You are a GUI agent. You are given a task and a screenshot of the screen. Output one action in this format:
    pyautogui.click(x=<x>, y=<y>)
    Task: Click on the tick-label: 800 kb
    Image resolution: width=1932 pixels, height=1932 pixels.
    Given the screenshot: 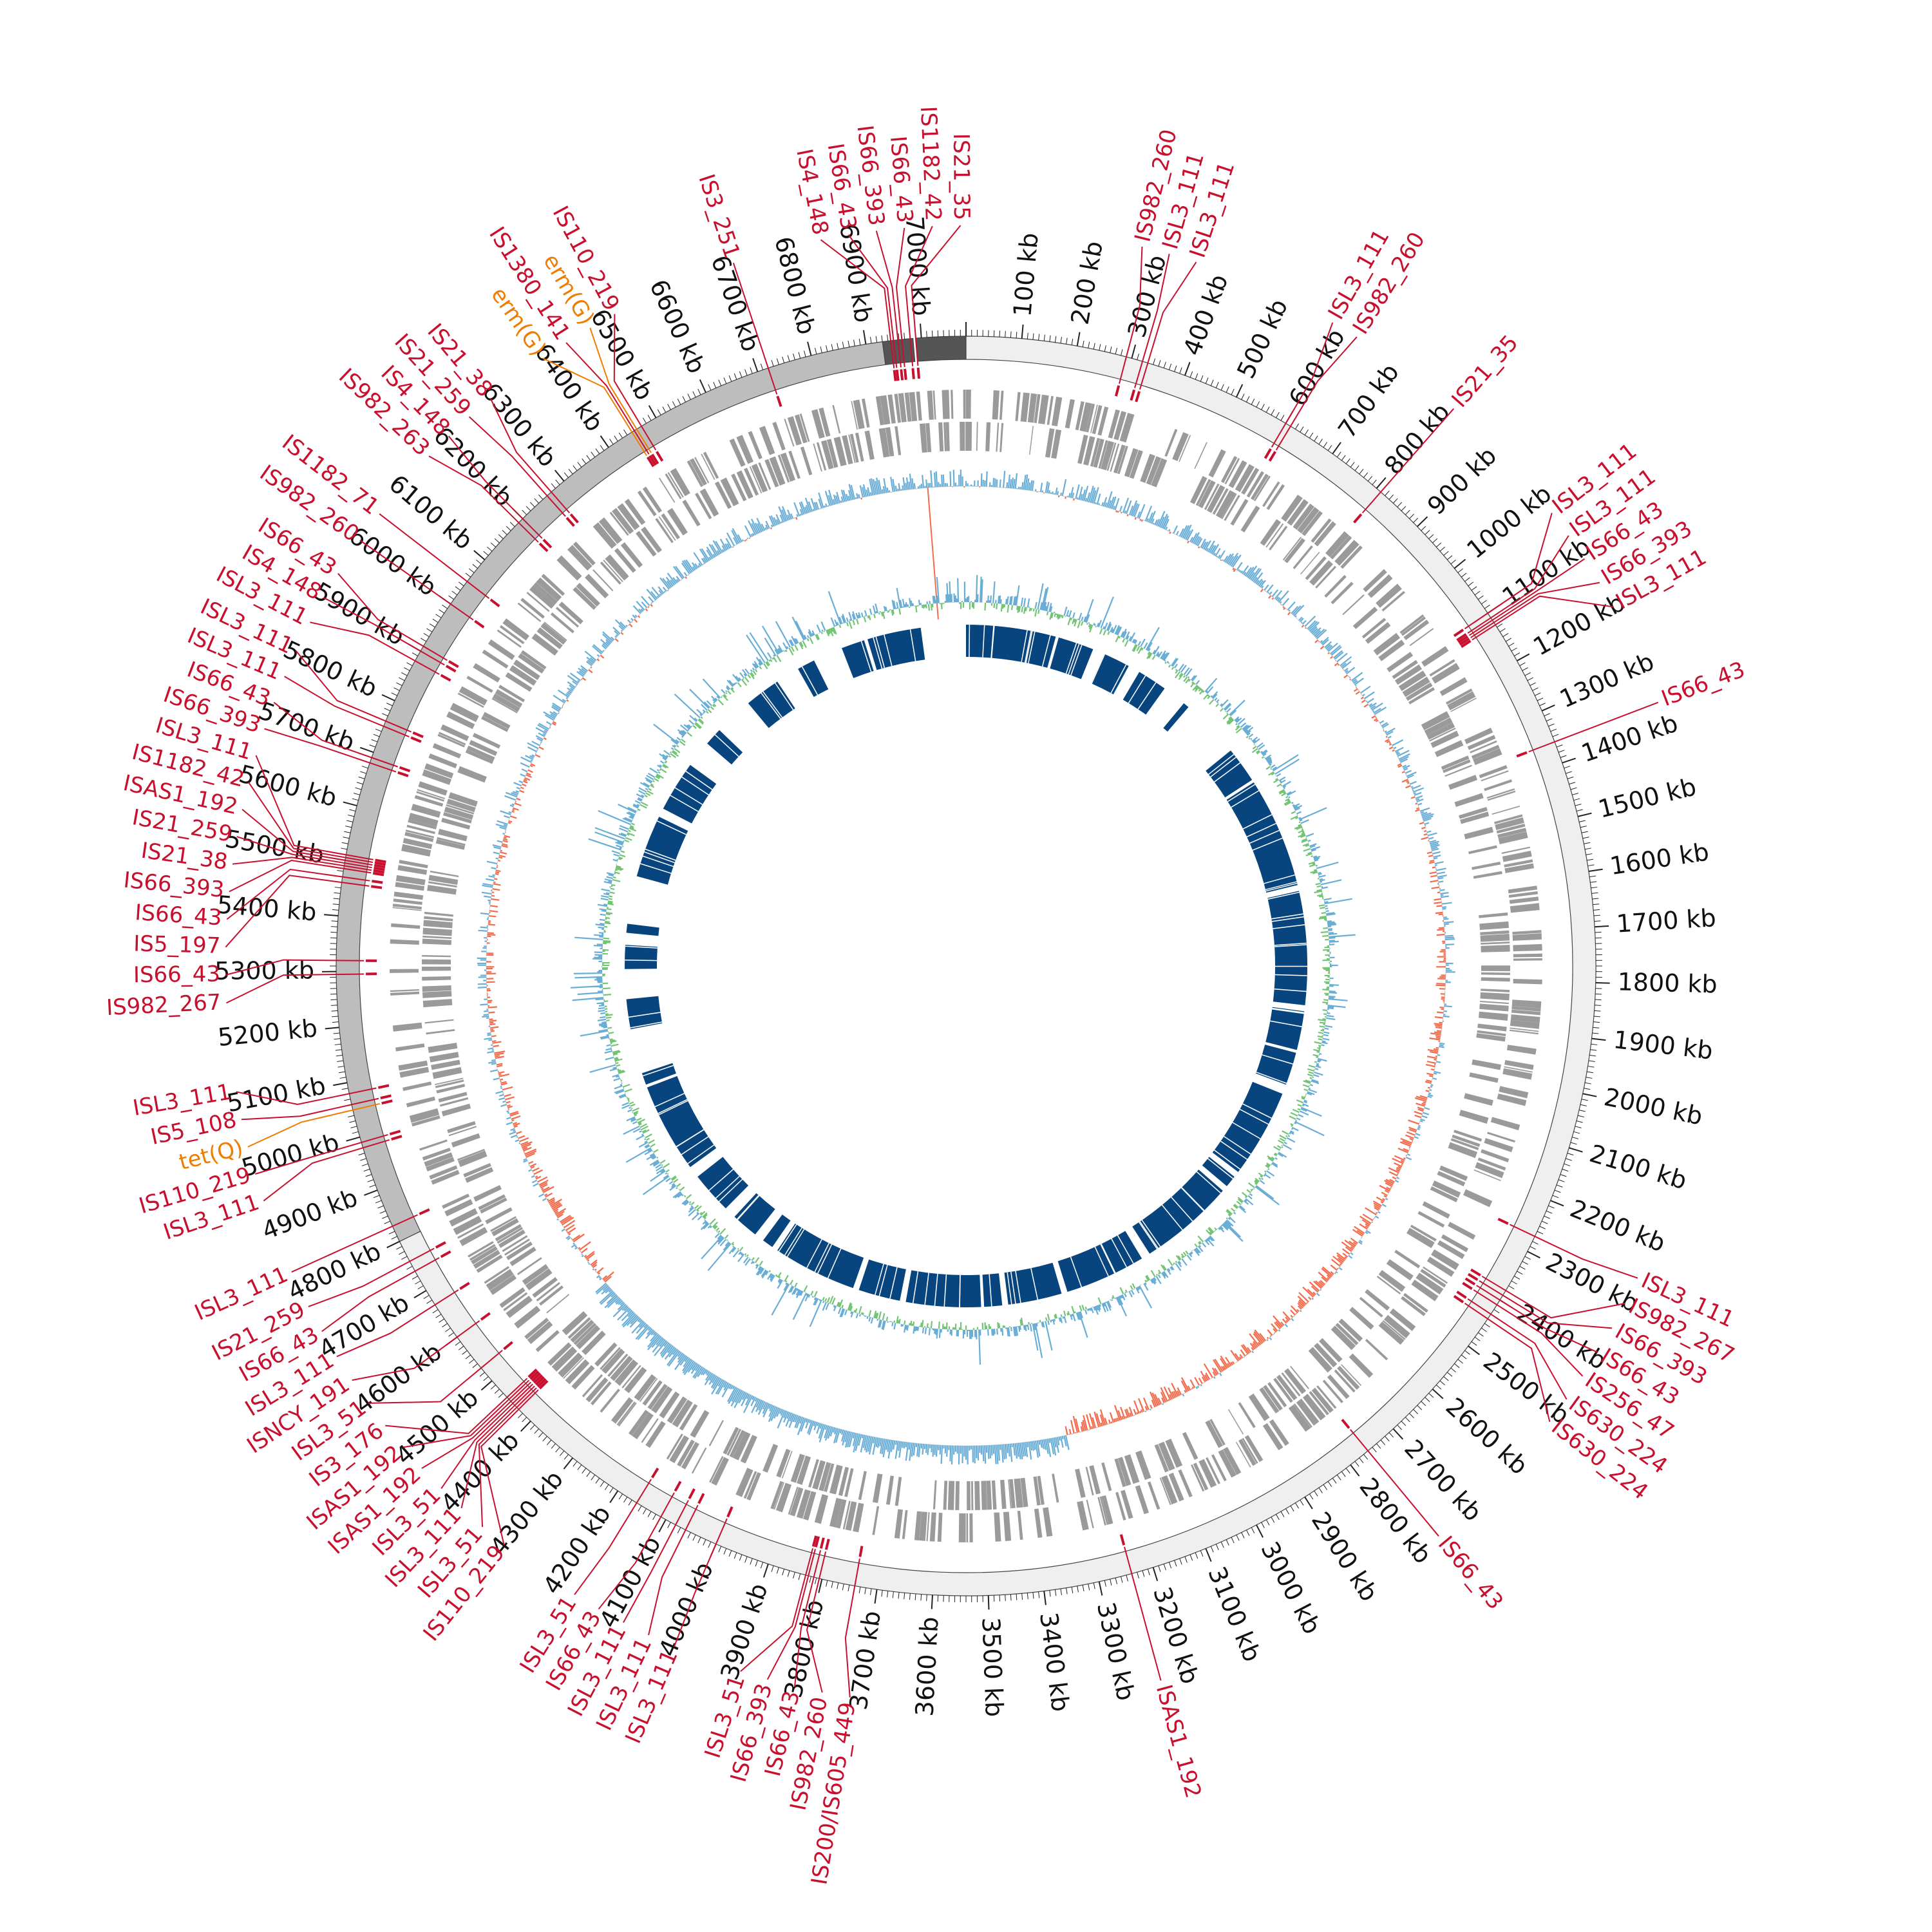 What is the action you would take?
    pyautogui.click(x=1417, y=438)
    